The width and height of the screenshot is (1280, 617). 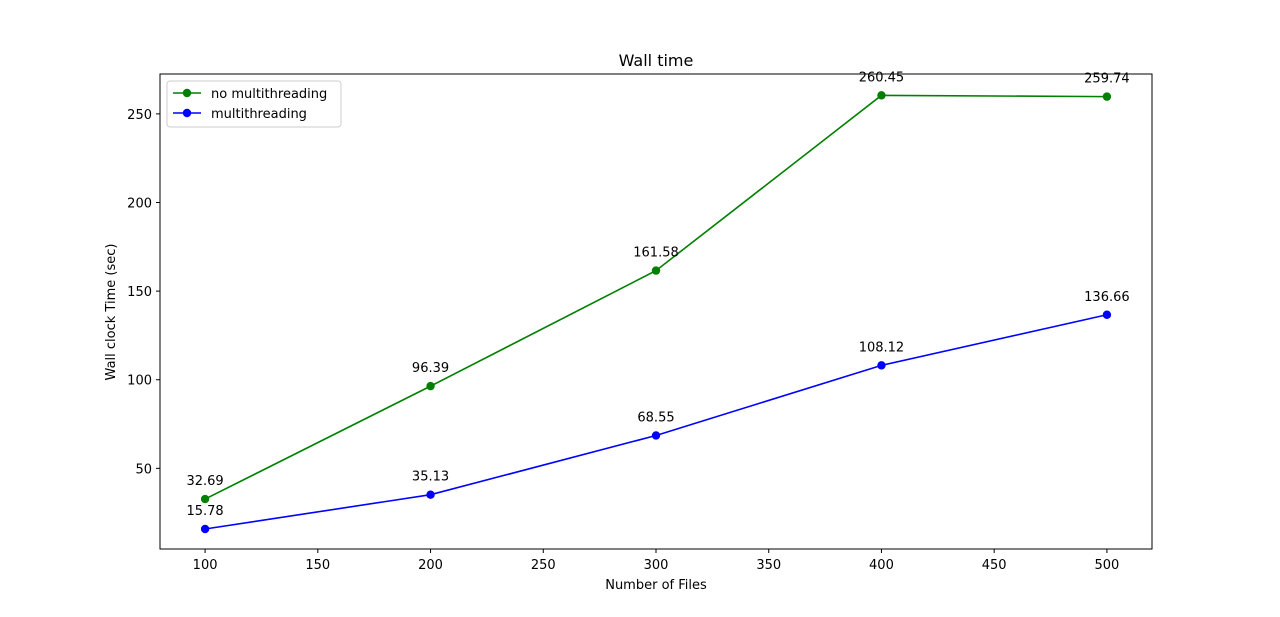 What do you see at coordinates (655, 417) in the screenshot?
I see `data-label: 68.55` at bounding box center [655, 417].